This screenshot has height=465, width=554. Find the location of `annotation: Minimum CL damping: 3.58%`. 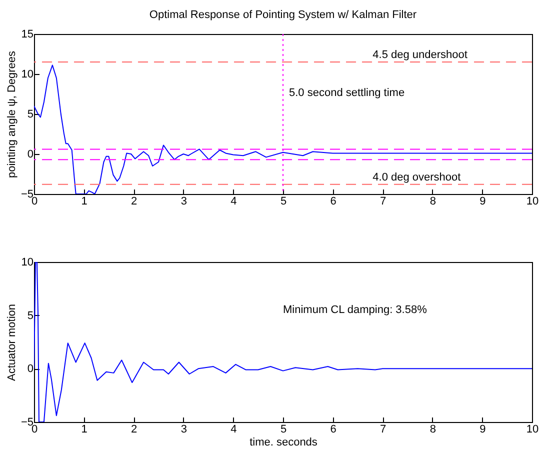

annotation: Minimum CL damping: 3.58% is located at coordinates (355, 310).